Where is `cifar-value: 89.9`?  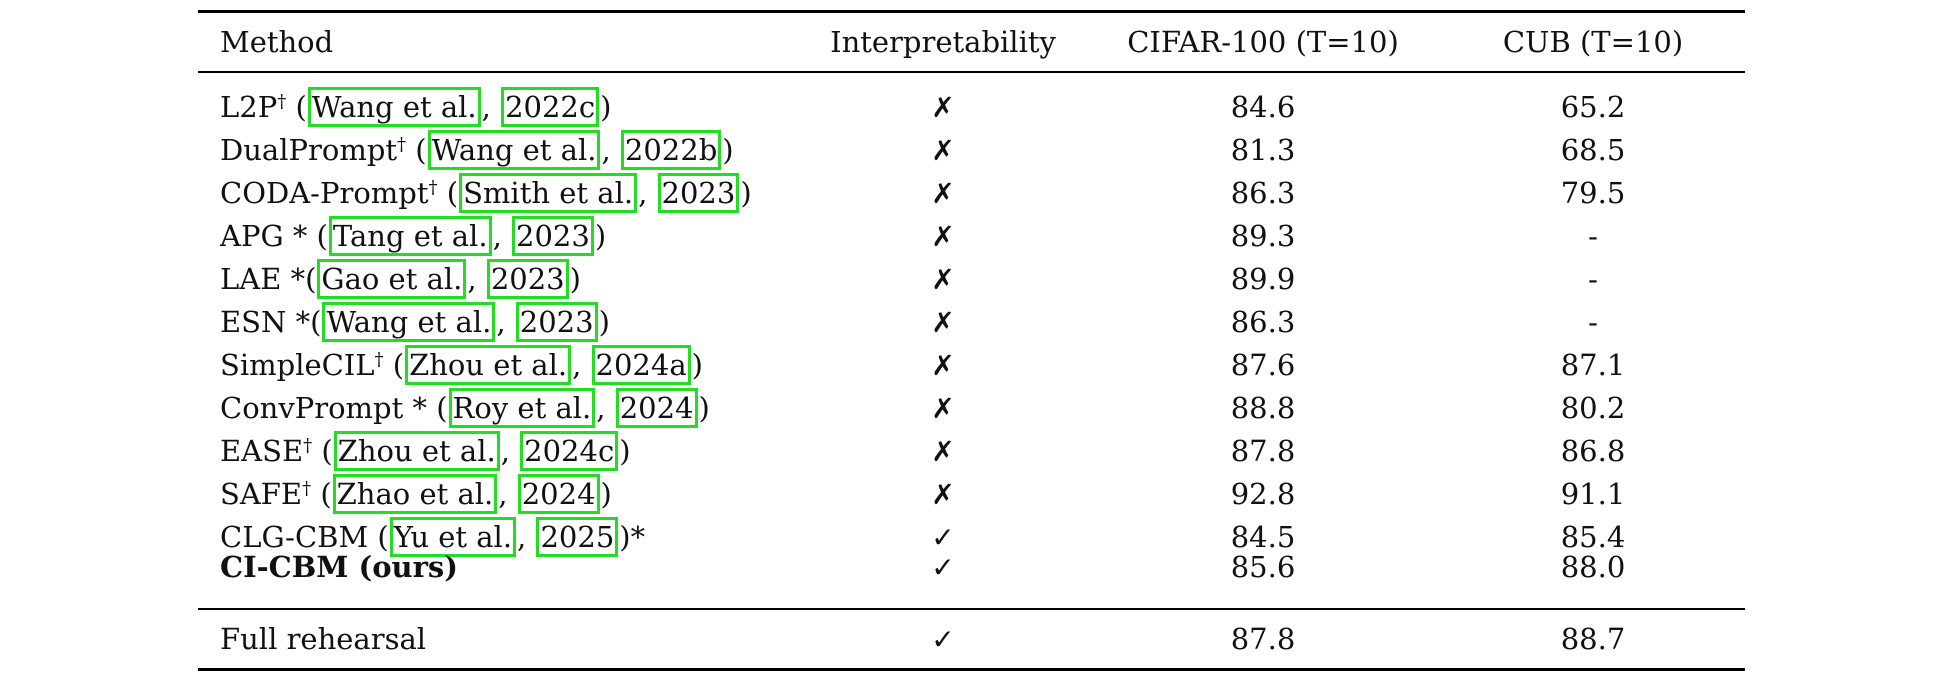 cifar-value: 89.9 is located at coordinates (1263, 279).